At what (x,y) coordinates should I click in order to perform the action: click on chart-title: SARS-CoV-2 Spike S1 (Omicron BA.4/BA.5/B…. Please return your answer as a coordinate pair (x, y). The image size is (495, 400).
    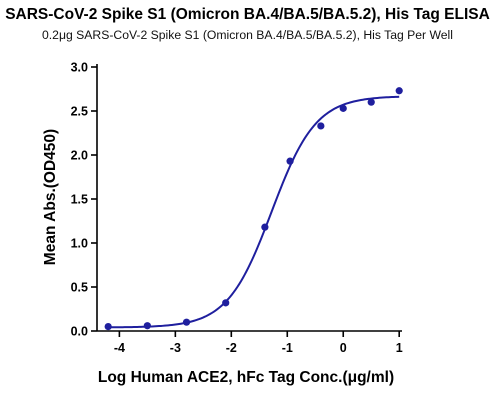
    Looking at the image, I should click on (247, 14).